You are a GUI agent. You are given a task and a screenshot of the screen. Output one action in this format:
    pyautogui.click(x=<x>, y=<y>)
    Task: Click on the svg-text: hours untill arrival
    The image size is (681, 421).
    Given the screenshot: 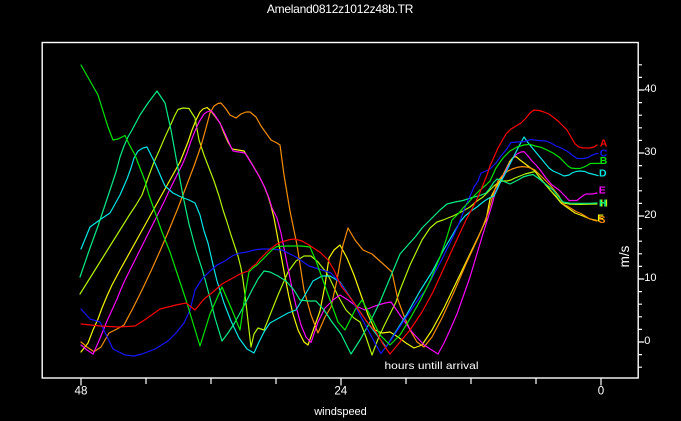 What is the action you would take?
    pyautogui.click(x=432, y=366)
    